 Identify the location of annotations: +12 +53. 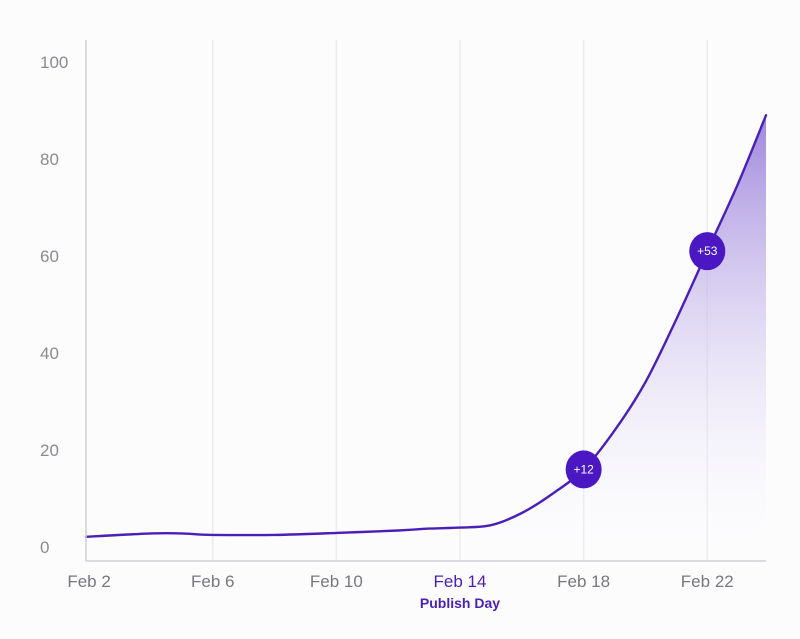
(645, 360).